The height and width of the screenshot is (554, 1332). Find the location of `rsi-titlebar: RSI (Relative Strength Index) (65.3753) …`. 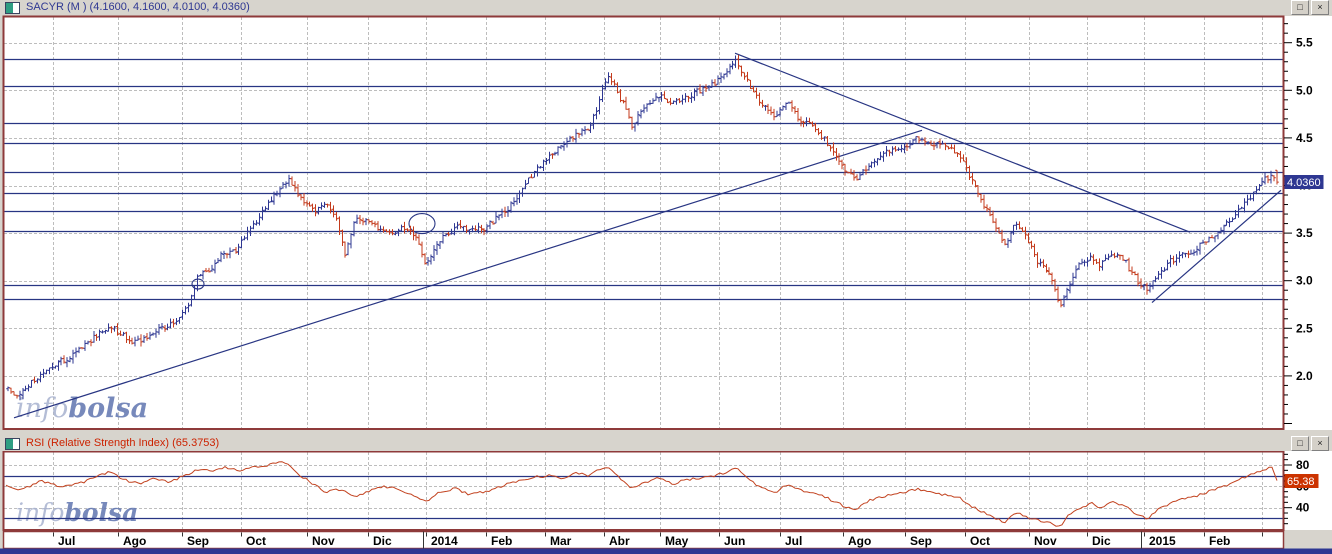

rsi-titlebar: RSI (Relative Strength Index) (65.3753) … is located at coordinates (666, 443).